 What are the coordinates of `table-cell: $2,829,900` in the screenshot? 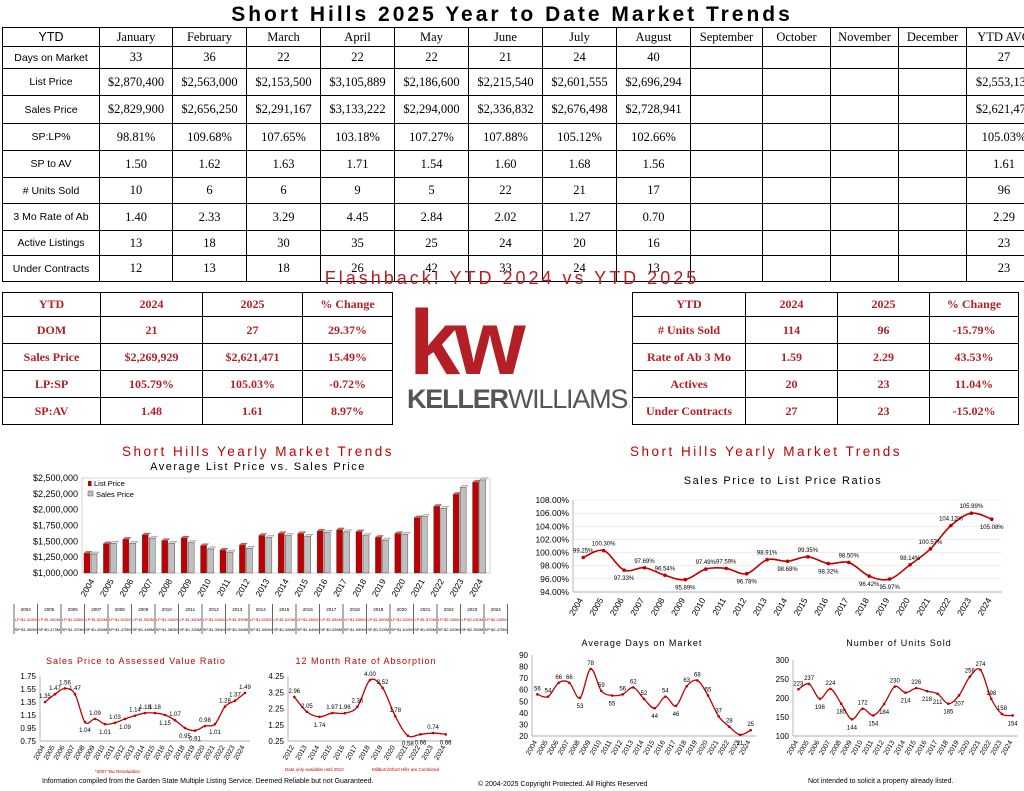 It's located at (136, 109).